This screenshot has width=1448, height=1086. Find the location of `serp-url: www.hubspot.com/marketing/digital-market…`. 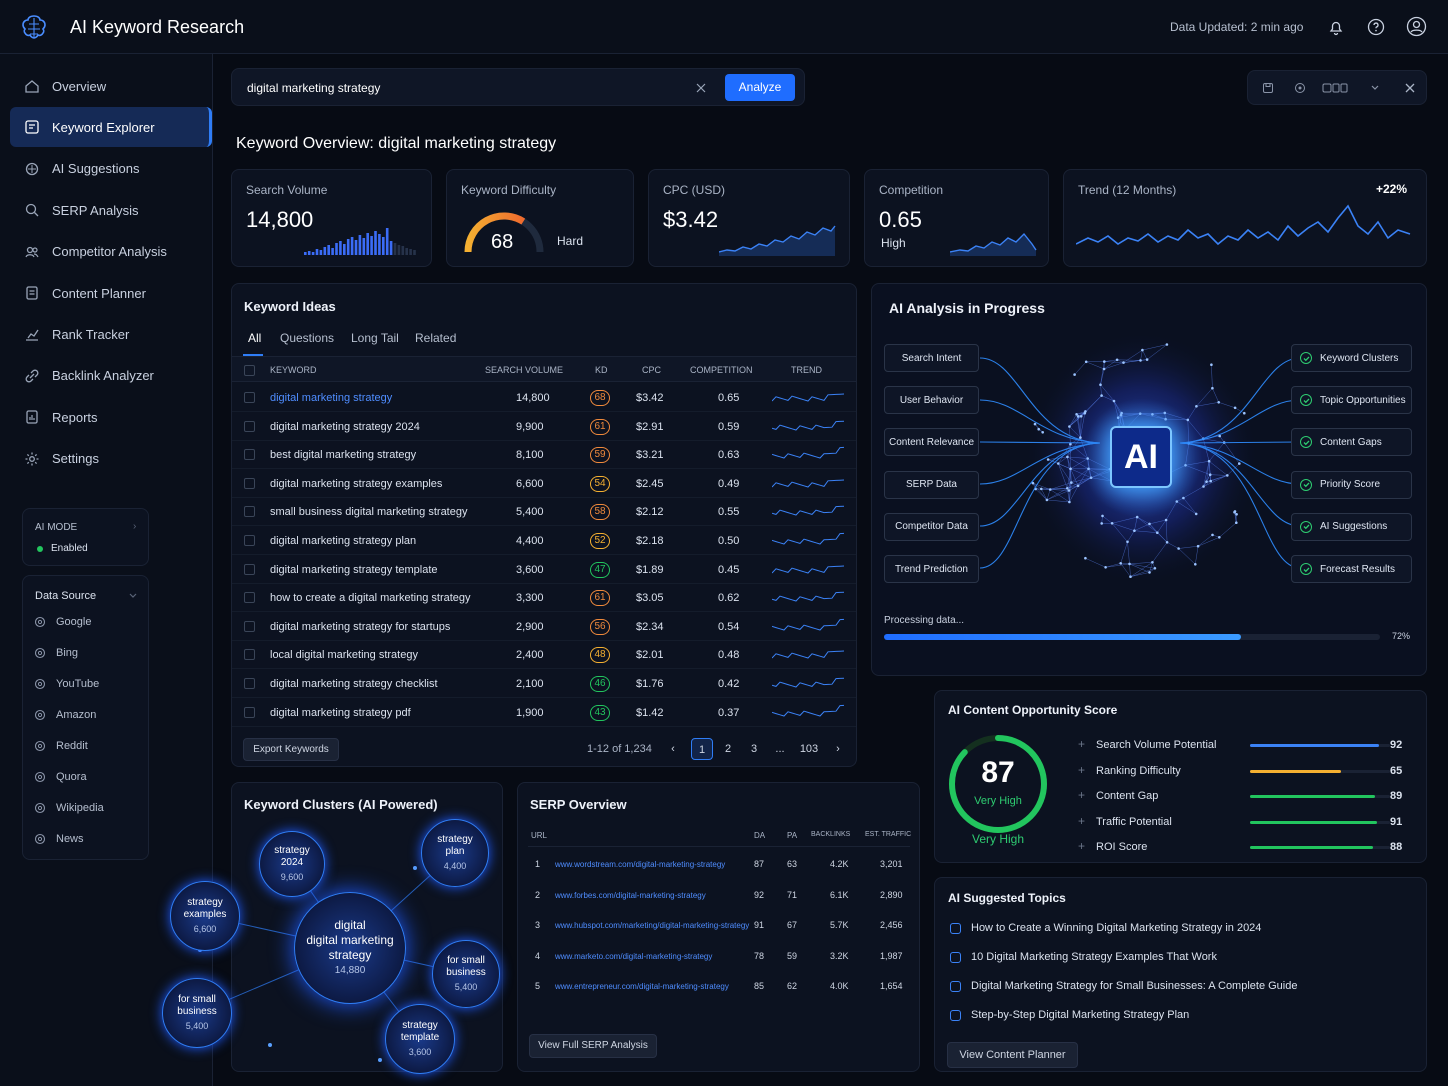

serp-url: www.hubspot.com/marketing/digital-market… is located at coordinates (652, 925).